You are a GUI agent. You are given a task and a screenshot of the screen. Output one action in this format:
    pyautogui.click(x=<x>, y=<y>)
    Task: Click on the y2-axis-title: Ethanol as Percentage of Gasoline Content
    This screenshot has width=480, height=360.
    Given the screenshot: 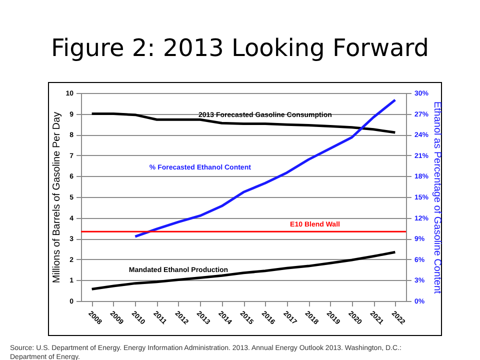 What is the action you would take?
    pyautogui.click(x=437, y=197)
    